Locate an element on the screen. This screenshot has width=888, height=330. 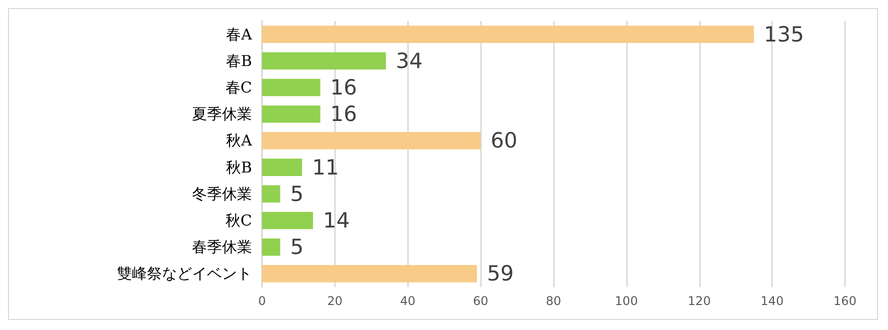
x-tick-label: 80 is located at coordinates (554, 301).